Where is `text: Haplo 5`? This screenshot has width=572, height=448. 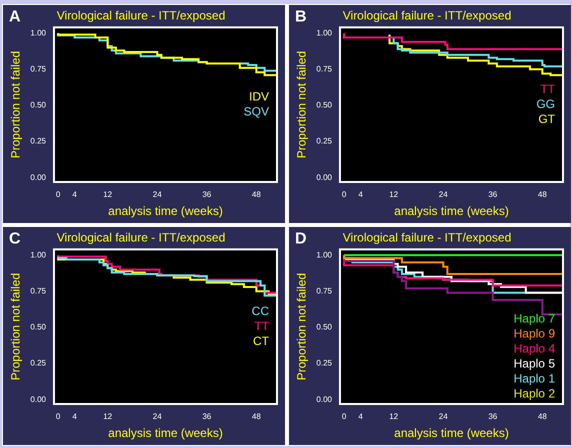
text: Haplo 5 is located at coordinates (535, 363).